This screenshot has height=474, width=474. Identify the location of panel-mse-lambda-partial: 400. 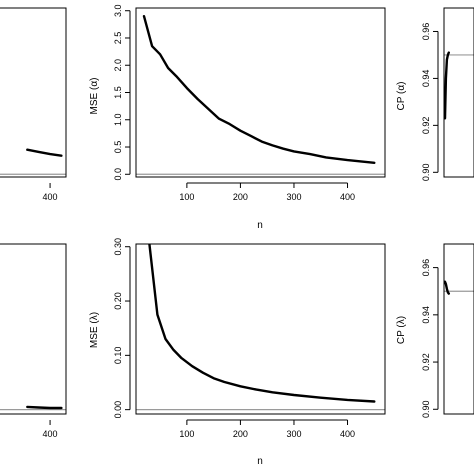
(33, 341).